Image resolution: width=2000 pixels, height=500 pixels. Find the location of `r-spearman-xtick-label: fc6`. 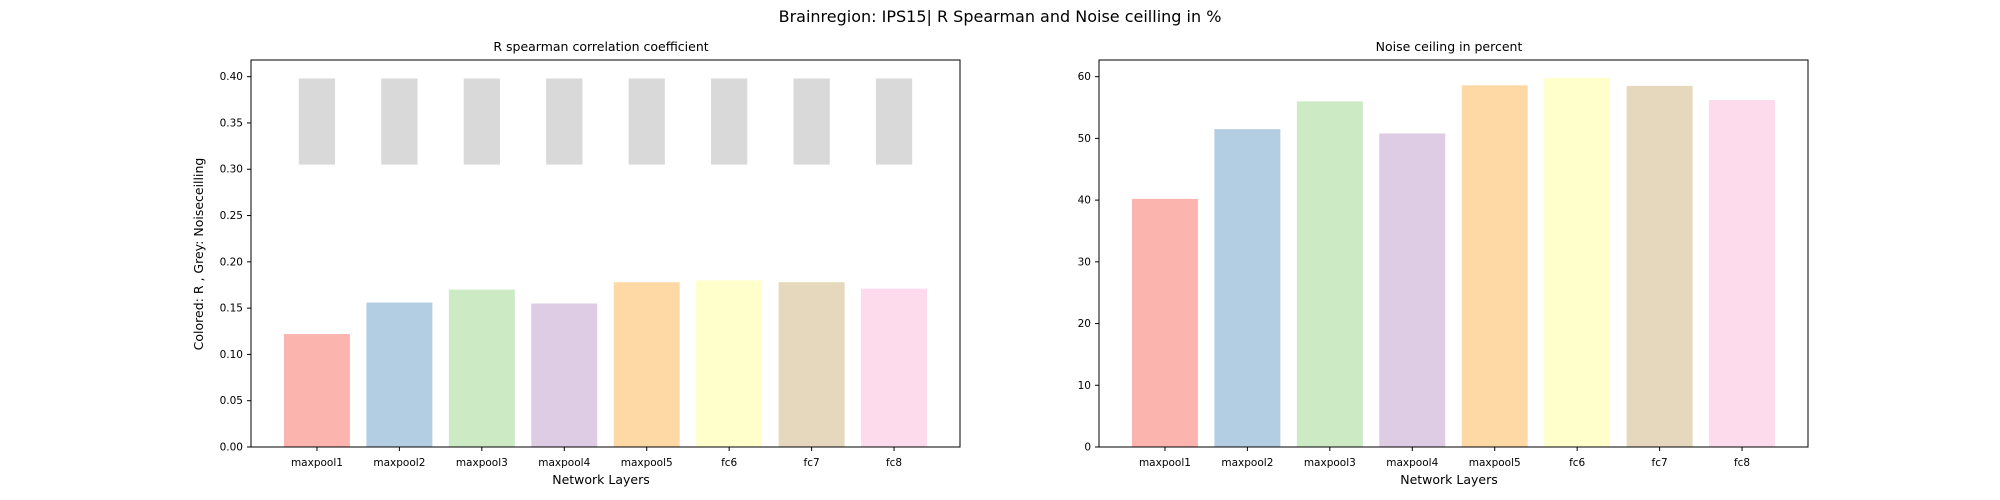

r-spearman-xtick-label: fc6 is located at coordinates (729, 463).